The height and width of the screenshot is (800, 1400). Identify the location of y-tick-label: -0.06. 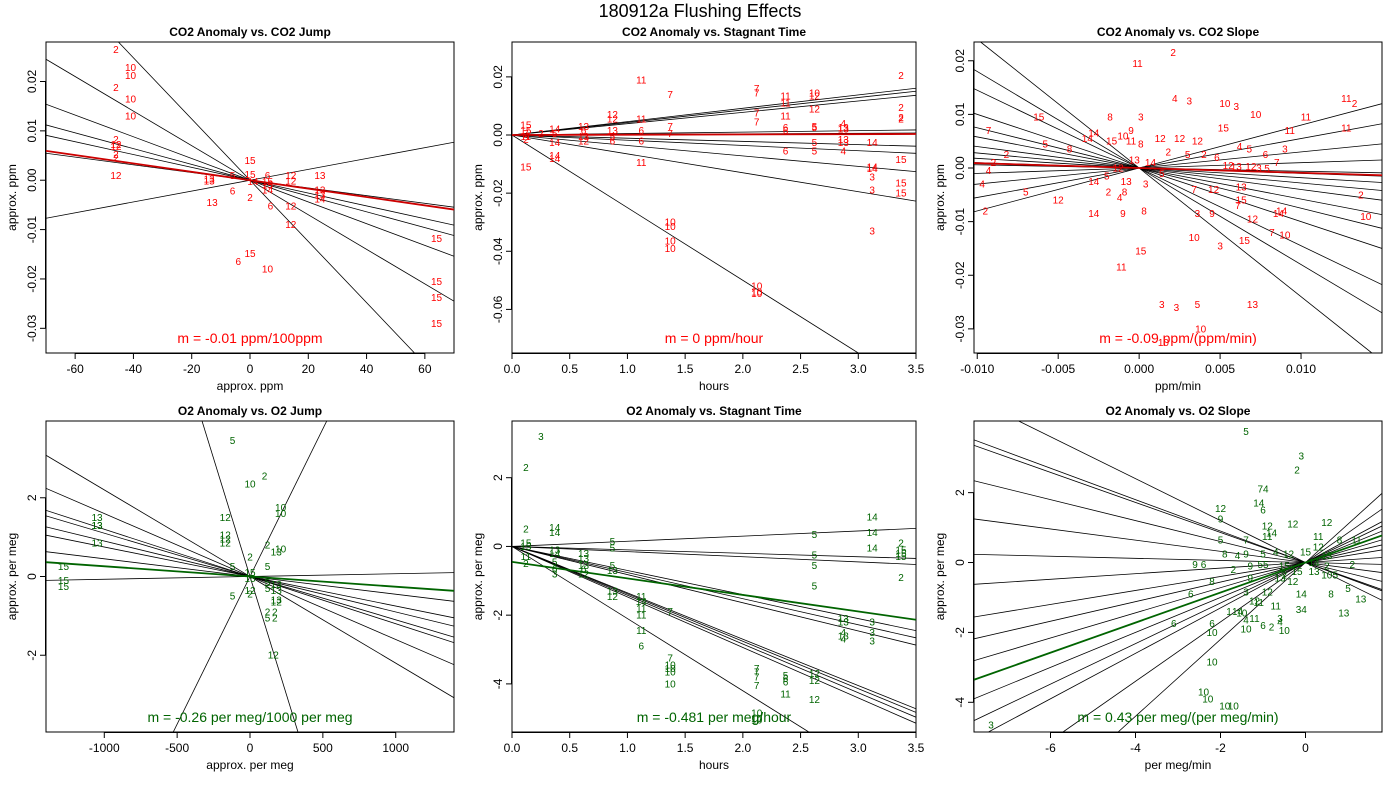
(498, 309).